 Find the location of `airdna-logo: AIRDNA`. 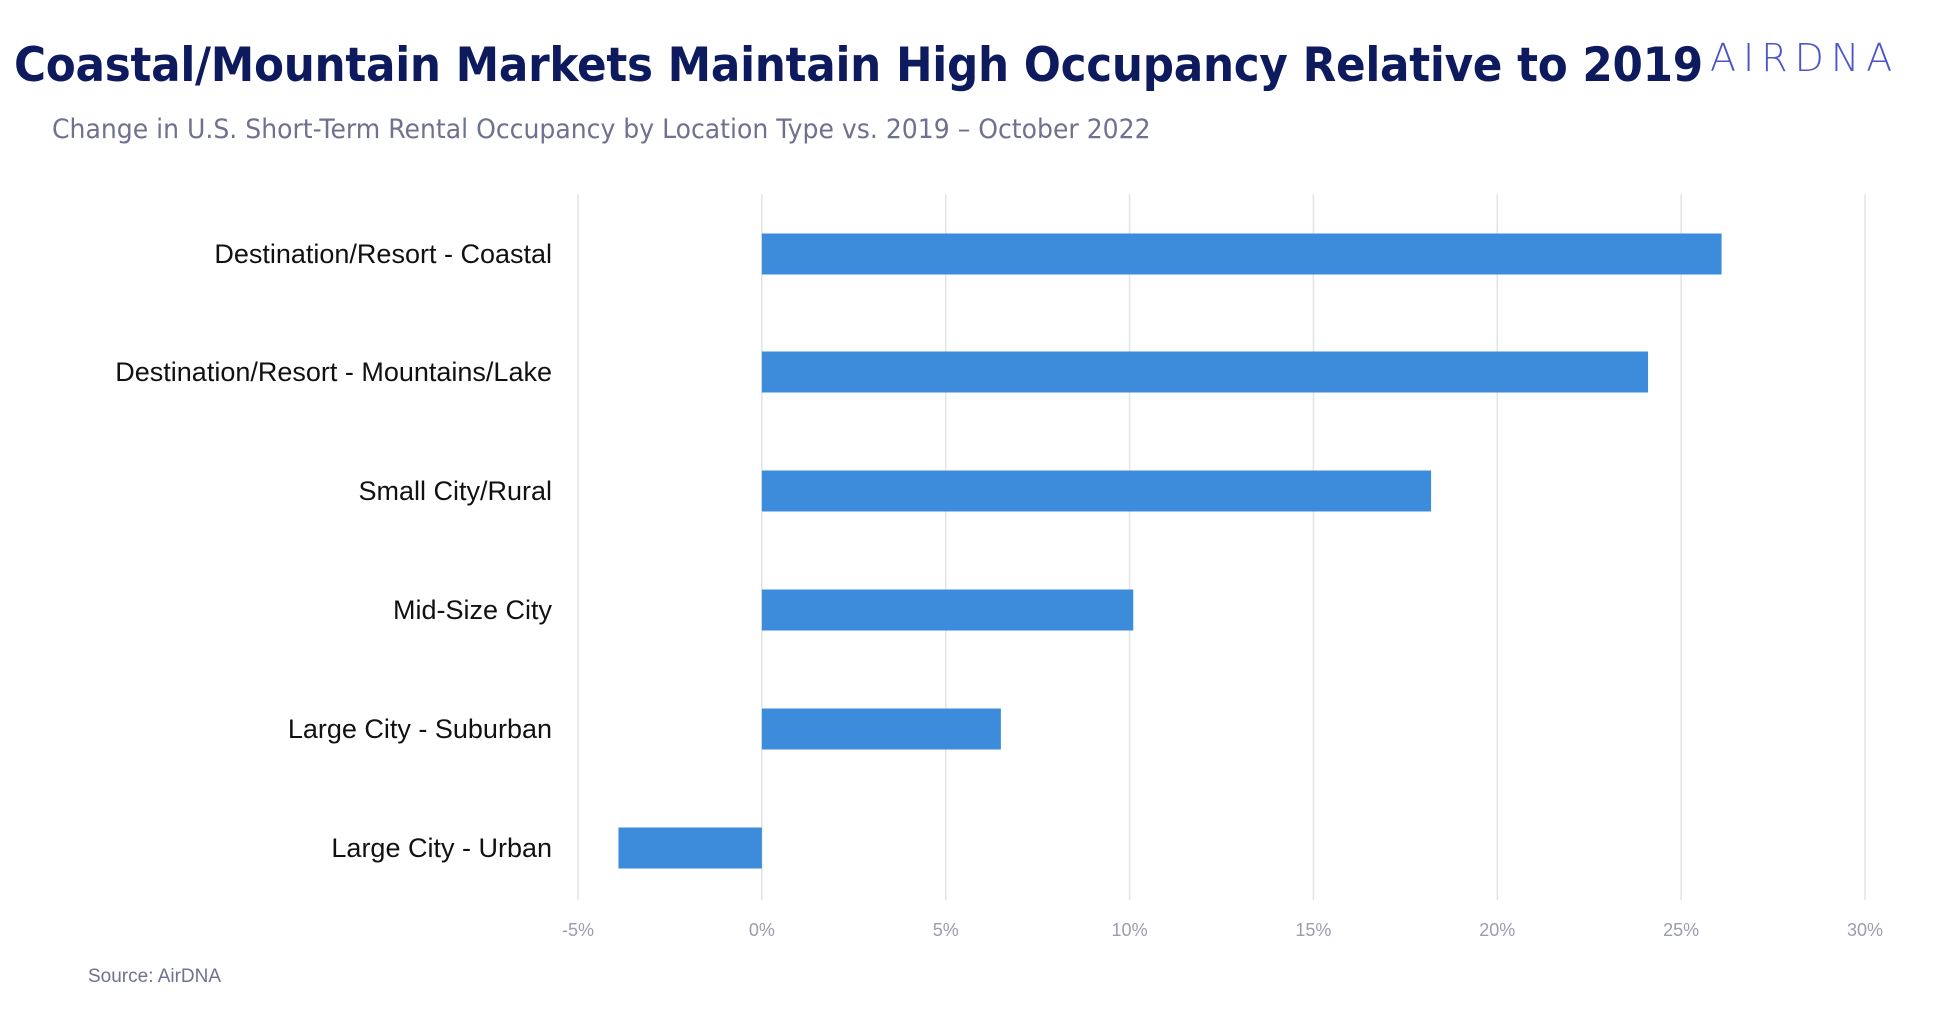

airdna-logo: AIRDNA is located at coordinates (1805, 58).